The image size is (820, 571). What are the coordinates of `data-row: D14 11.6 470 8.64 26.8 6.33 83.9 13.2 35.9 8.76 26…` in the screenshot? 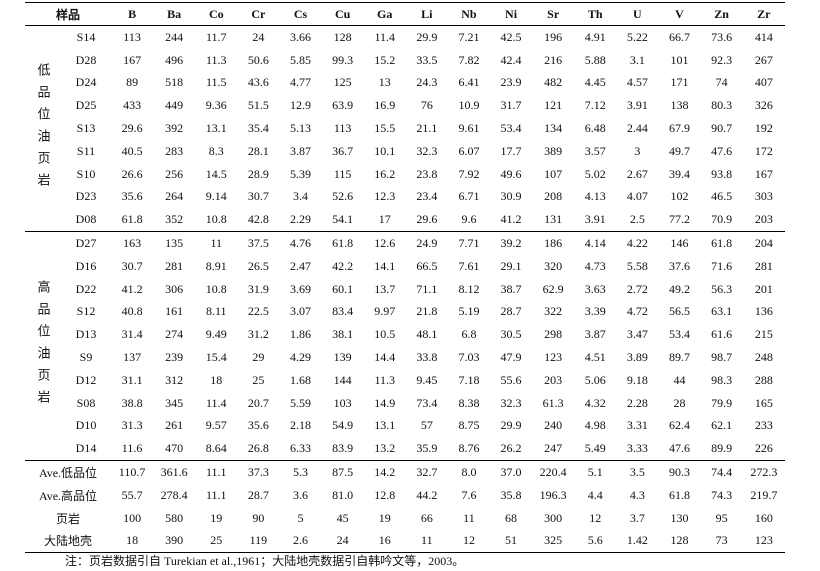 It's located at (405, 448).